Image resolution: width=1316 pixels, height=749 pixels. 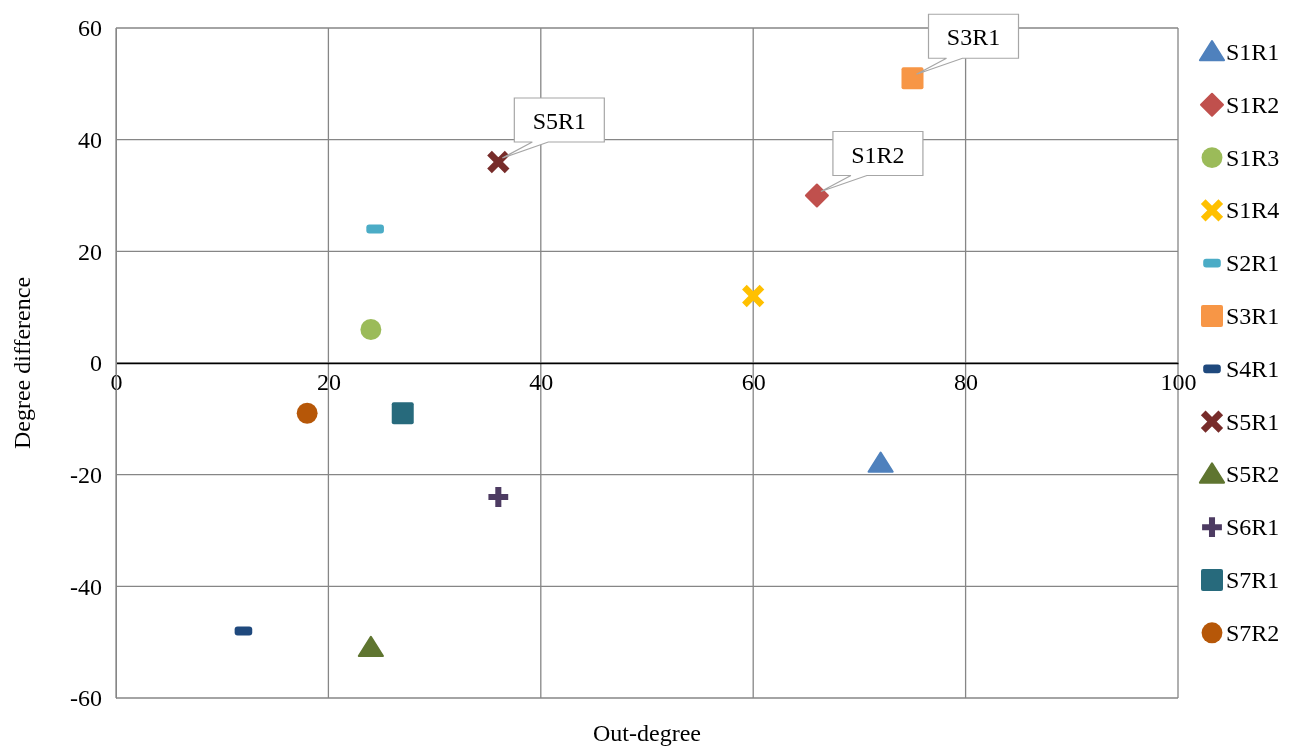 What do you see at coordinates (90, 139) in the screenshot?
I see `y-tick-label: 40` at bounding box center [90, 139].